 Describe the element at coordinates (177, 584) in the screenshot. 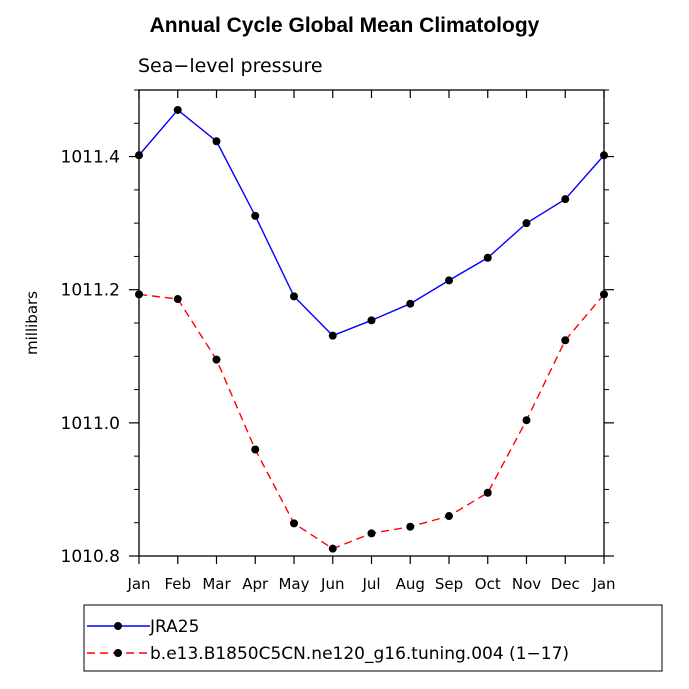

I see `x-tick-label: Feb` at that location.